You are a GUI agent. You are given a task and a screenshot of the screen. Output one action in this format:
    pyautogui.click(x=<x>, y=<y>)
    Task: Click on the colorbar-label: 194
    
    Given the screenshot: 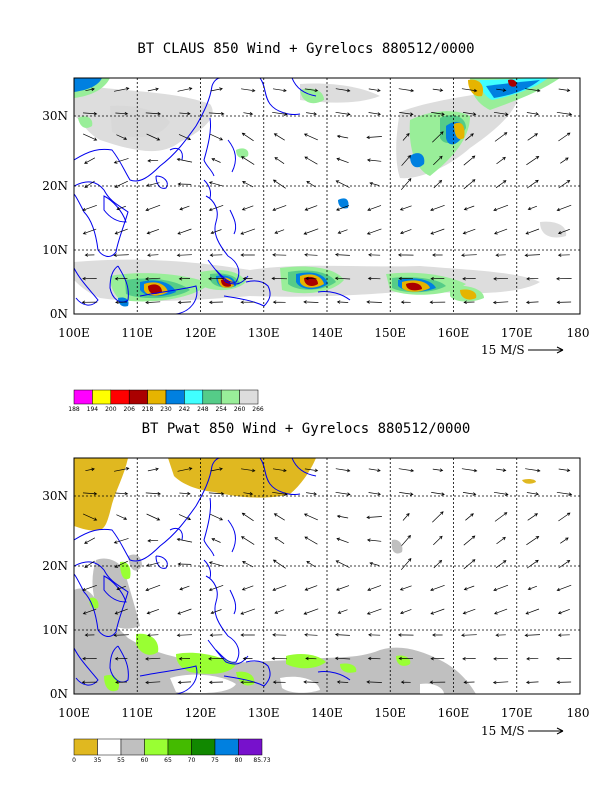 What is the action you would take?
    pyautogui.click(x=93, y=409)
    